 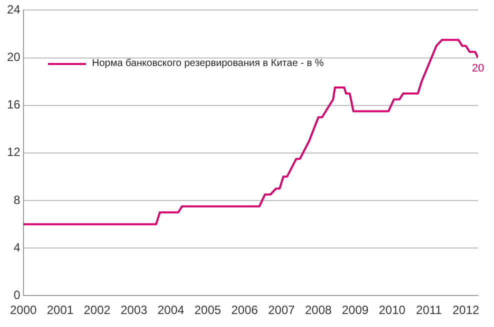 I want to click on x-tick-label: 2001, so click(x=60, y=310).